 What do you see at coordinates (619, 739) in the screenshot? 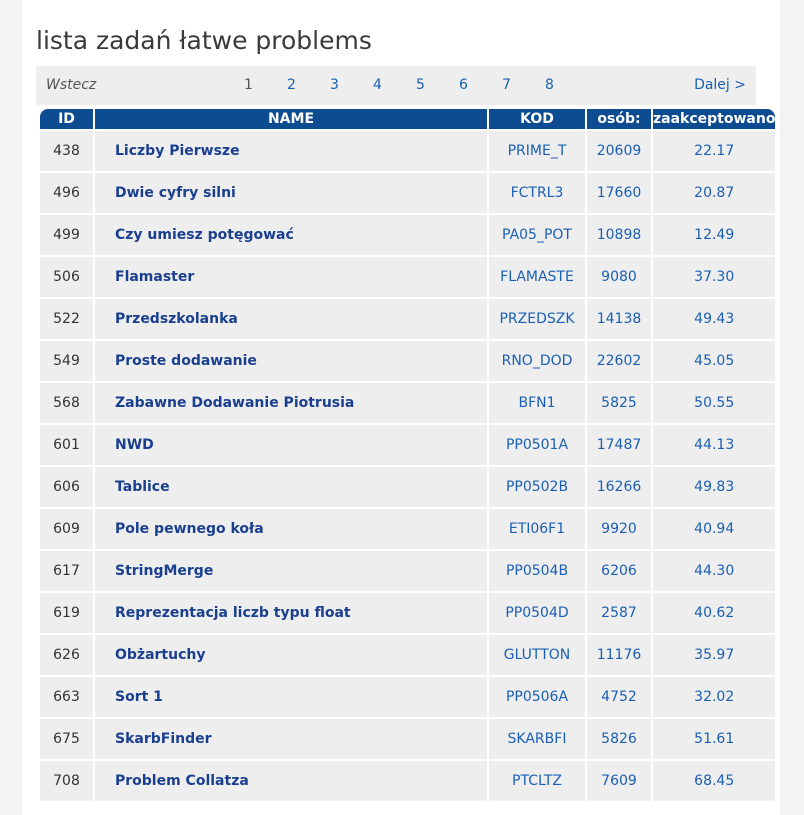
I see `problem-users-link: 5826` at bounding box center [619, 739].